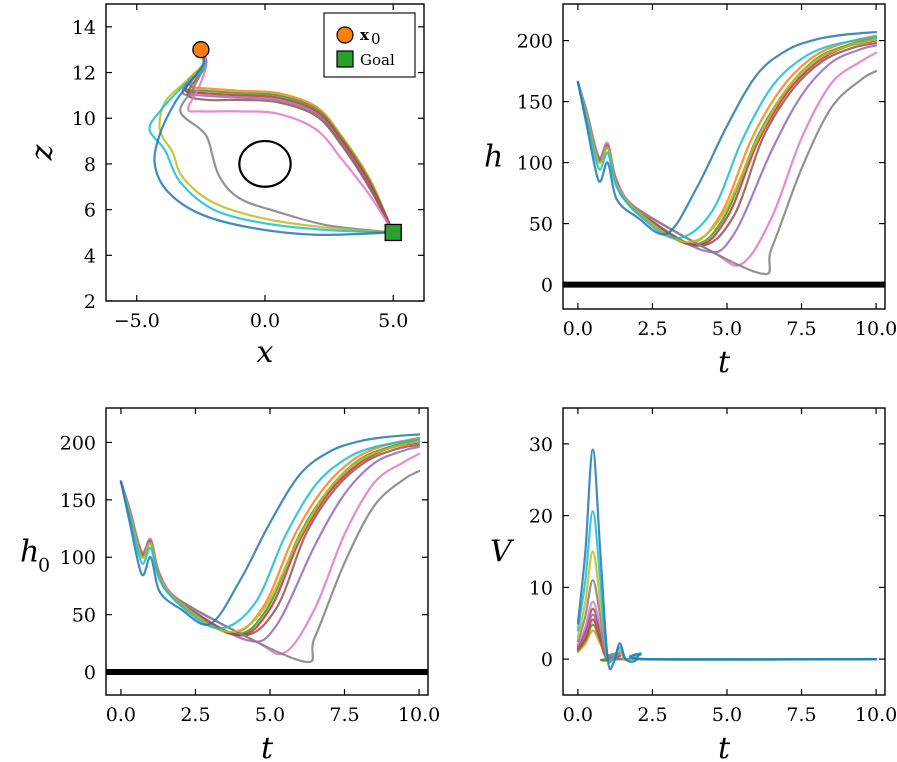 This screenshot has height=762, width=897. What do you see at coordinates (84, 28) in the screenshot?
I see `y-tick-label-trajectories-6: 14` at bounding box center [84, 28].